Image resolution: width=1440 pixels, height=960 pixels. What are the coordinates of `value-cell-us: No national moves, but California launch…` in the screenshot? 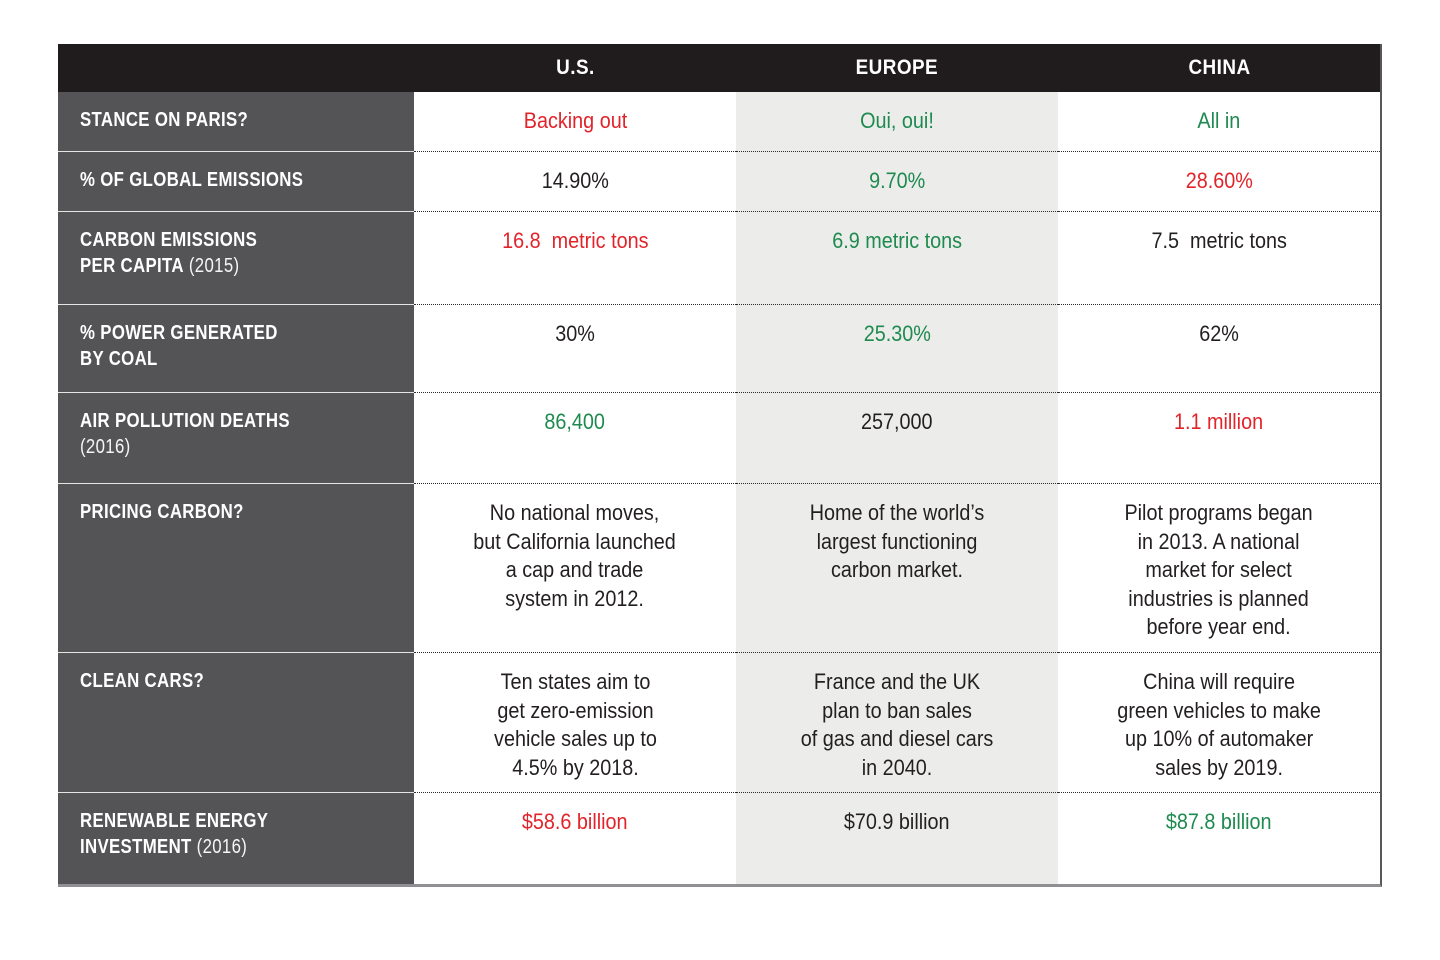 It's located at (575, 567).